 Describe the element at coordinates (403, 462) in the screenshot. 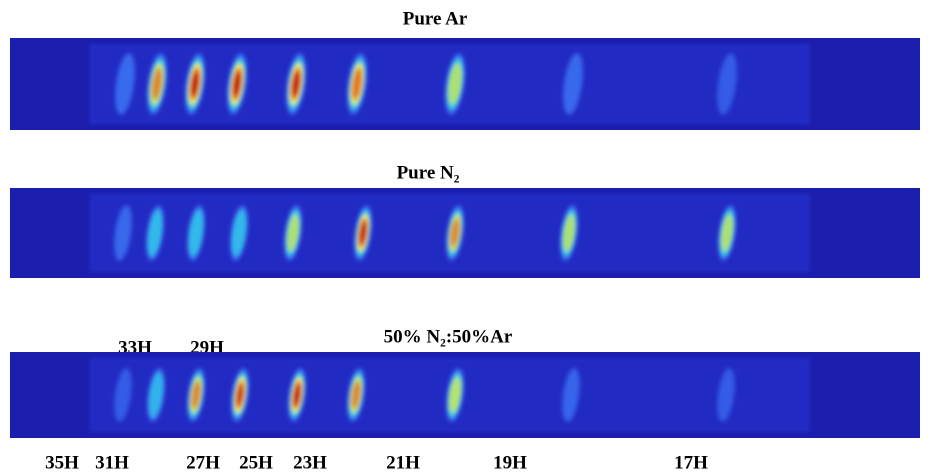

I see `harmonic-label: 21H` at that location.